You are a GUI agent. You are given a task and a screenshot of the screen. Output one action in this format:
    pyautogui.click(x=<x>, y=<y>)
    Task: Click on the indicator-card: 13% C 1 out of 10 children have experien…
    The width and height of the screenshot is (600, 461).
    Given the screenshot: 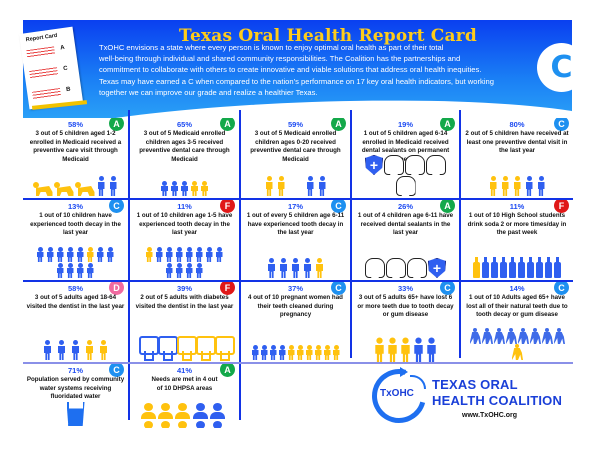 What is the action you would take?
    pyautogui.click(x=75, y=240)
    